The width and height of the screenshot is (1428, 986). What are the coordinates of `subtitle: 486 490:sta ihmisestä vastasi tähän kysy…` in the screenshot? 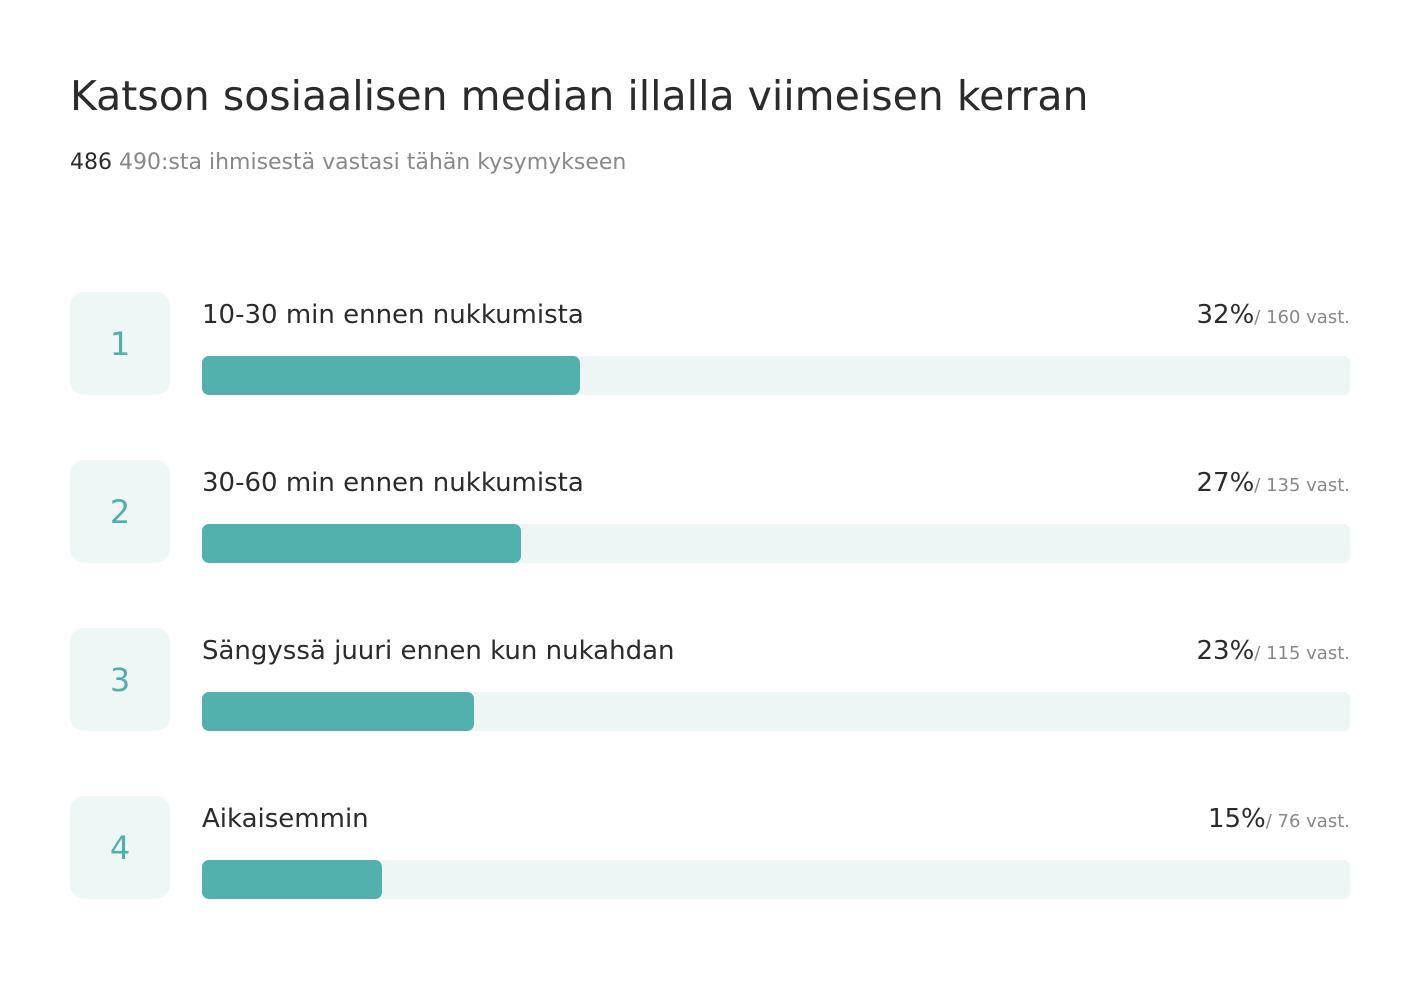 It's located at (348, 162).